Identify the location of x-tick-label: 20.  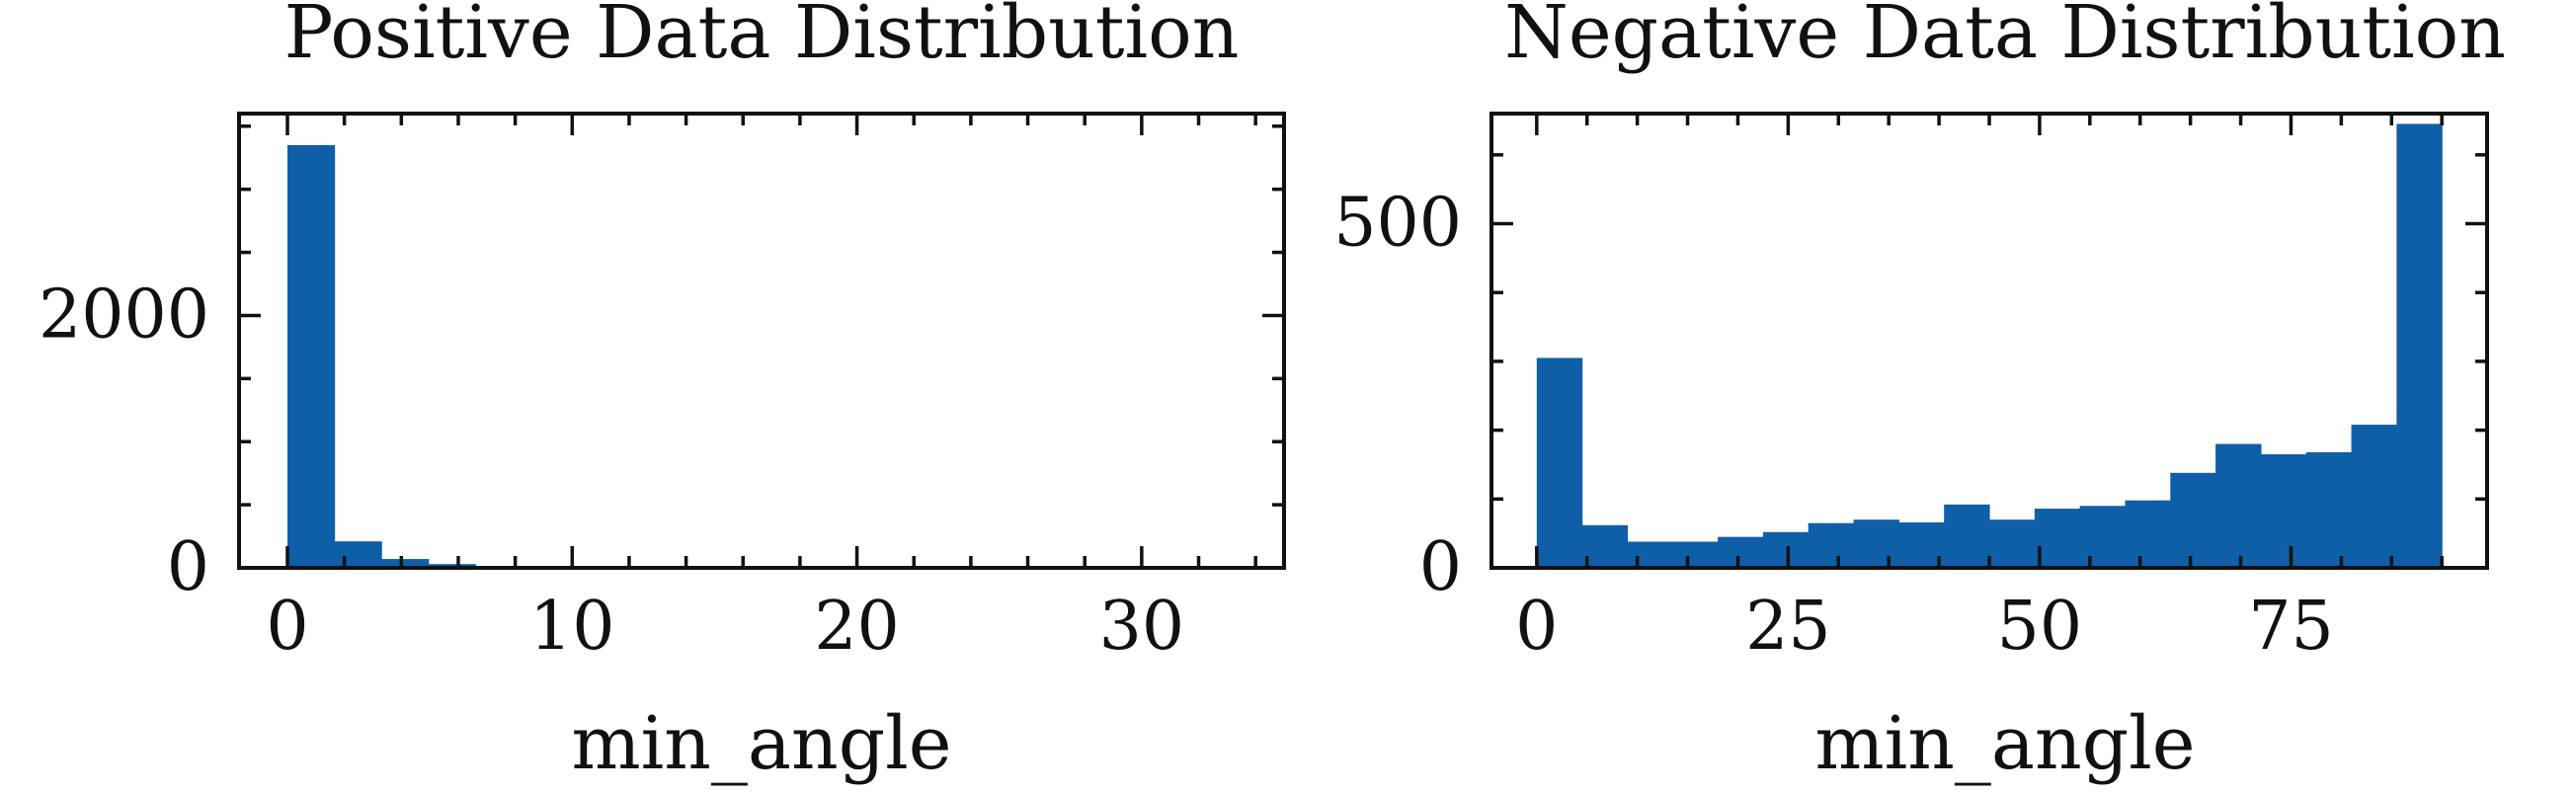
(857, 627).